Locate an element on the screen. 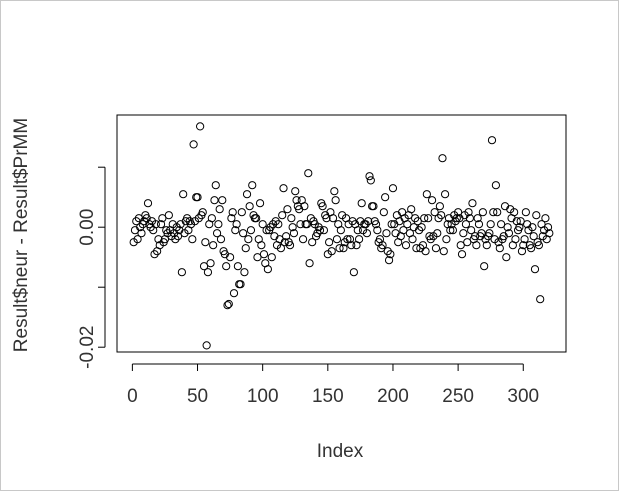 Image resolution: width=620 pixels, height=492 pixels. y-axis-label: Result$neur - Result$PrMM is located at coordinates (21, 235).